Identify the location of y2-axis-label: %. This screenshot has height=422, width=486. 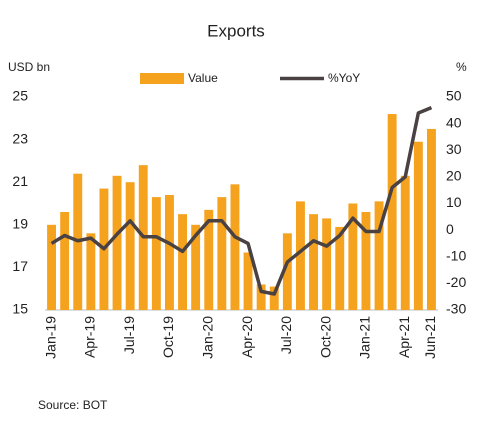
(461, 67).